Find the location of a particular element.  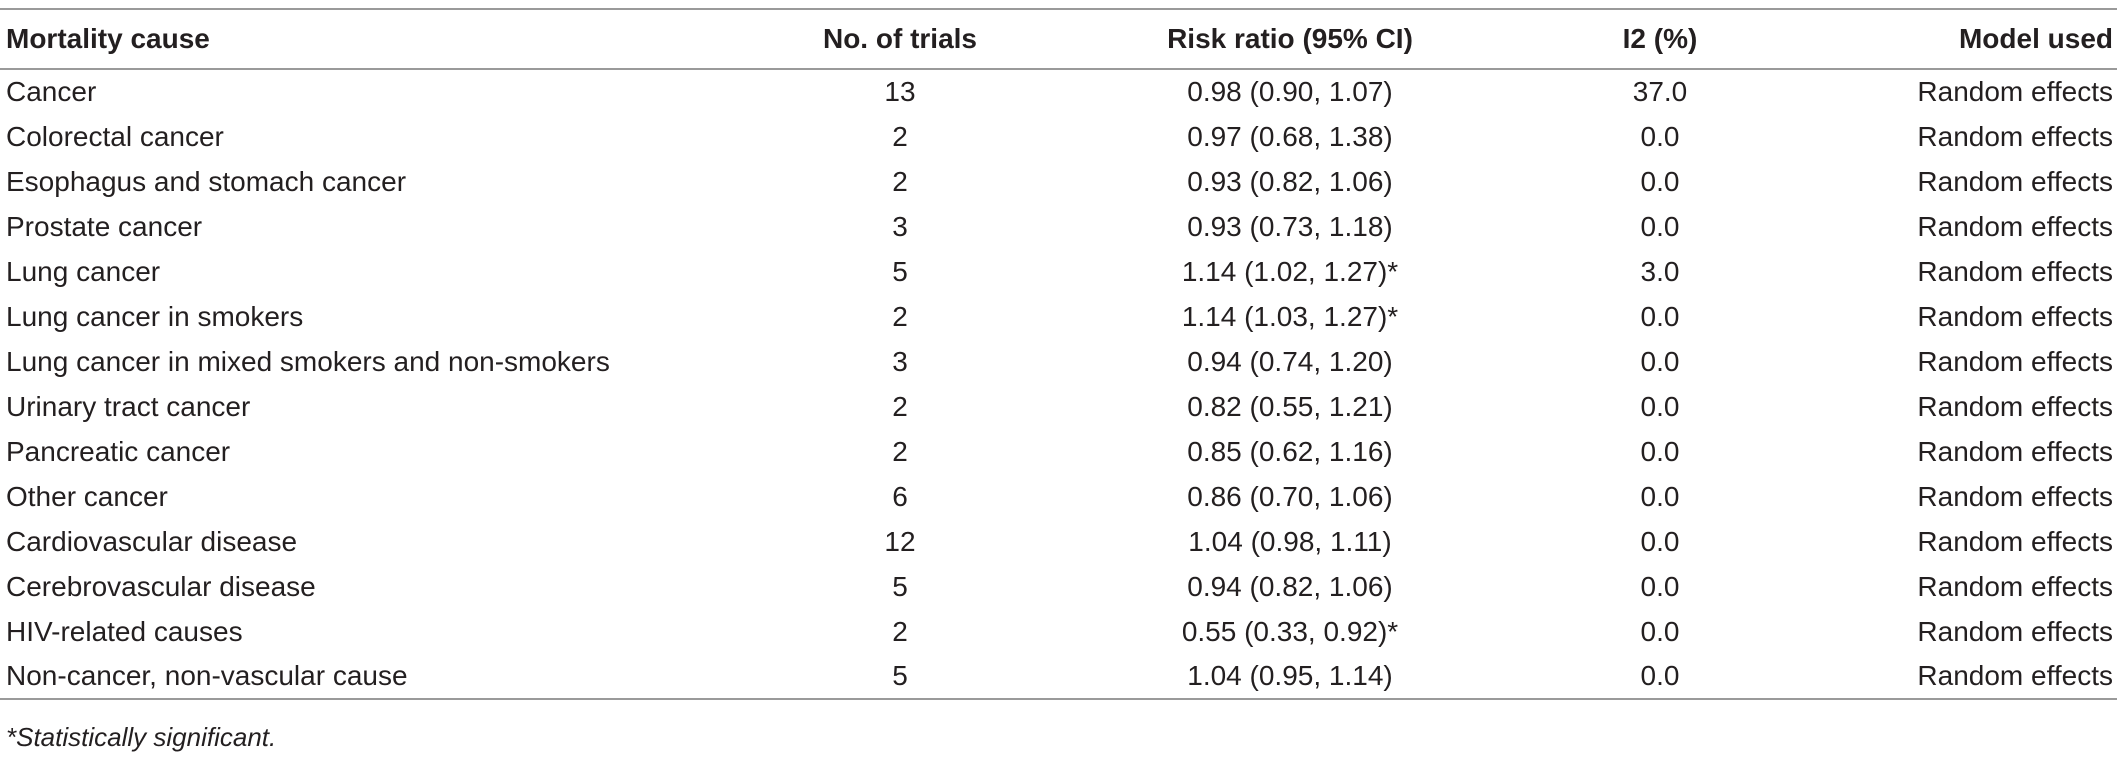

cell-risk-ratio: 0.93 (0.73, 1.18) is located at coordinates (1290, 226).